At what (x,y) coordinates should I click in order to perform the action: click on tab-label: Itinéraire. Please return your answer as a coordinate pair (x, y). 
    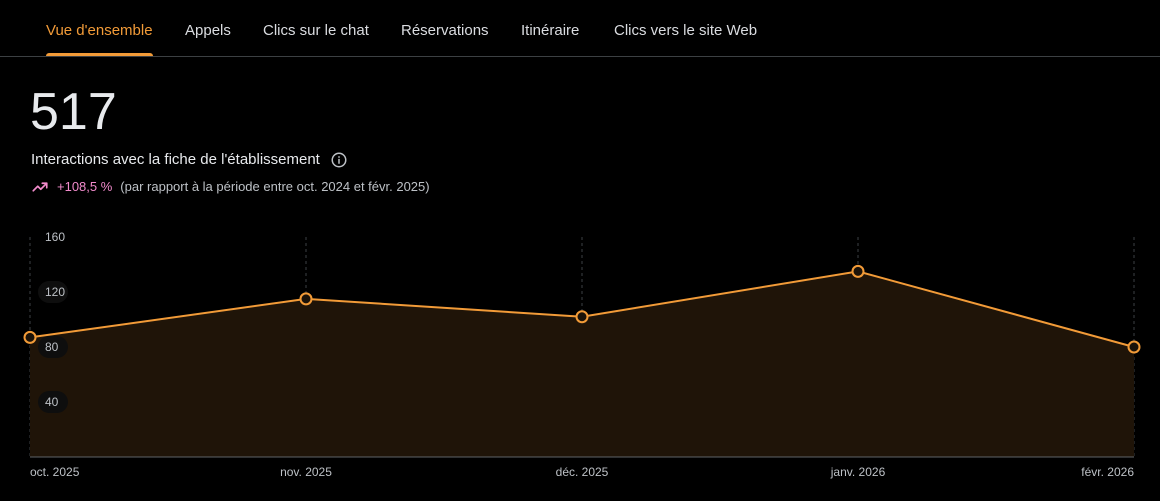
    Looking at the image, I should click on (550, 30).